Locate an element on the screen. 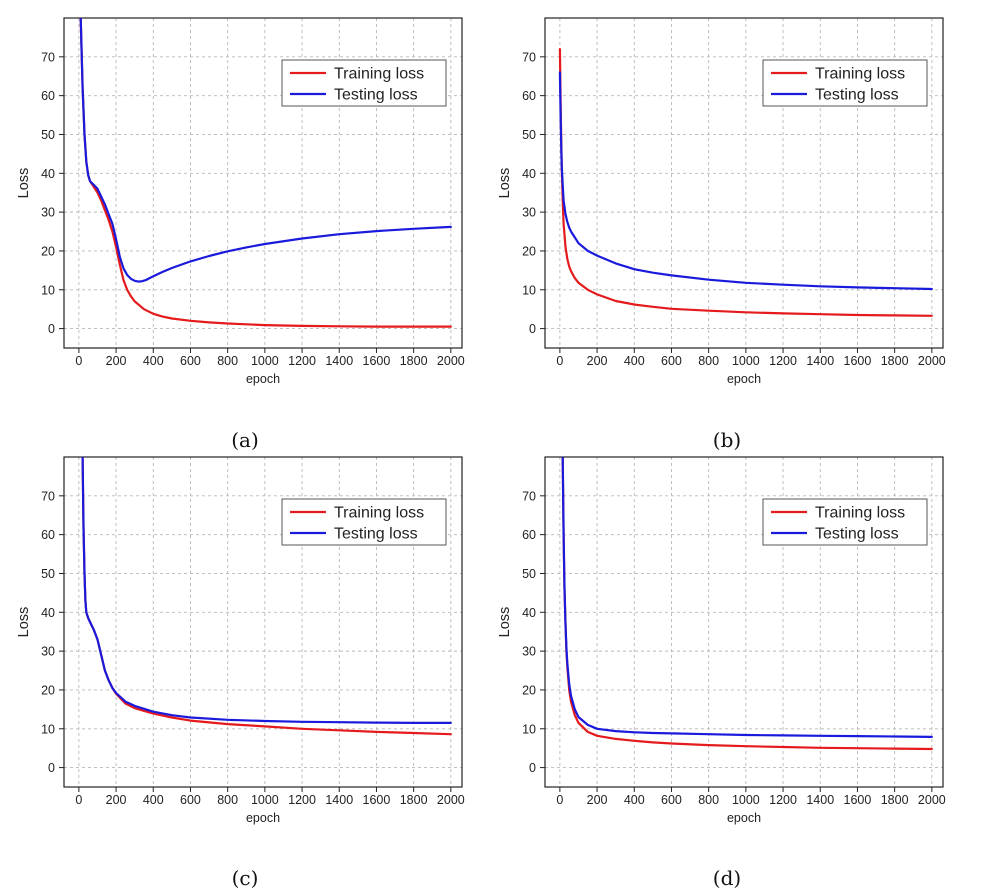  x-tick-label: 1600 is located at coordinates (858, 361).